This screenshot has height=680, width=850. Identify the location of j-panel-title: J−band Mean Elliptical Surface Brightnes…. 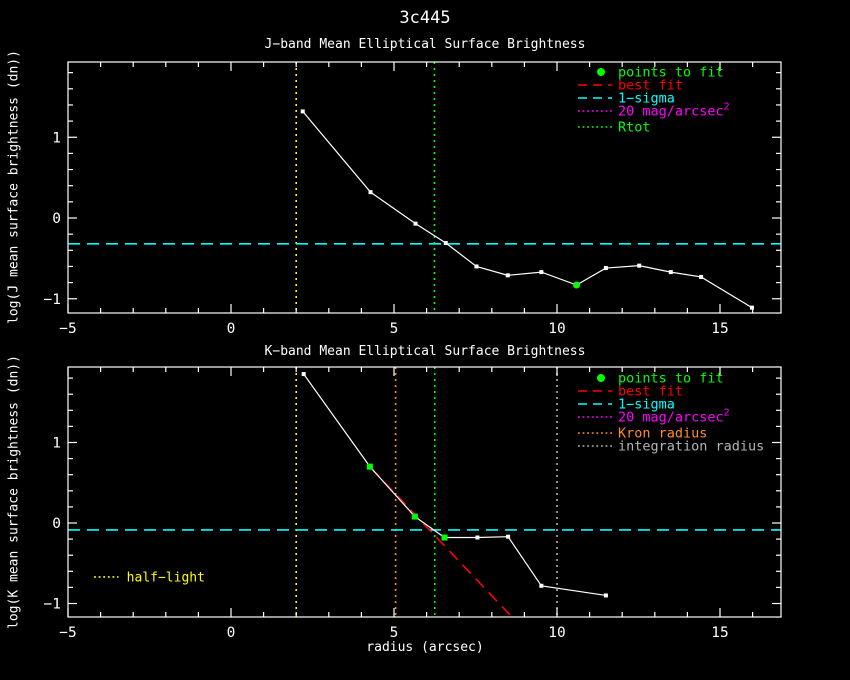
(425, 44).